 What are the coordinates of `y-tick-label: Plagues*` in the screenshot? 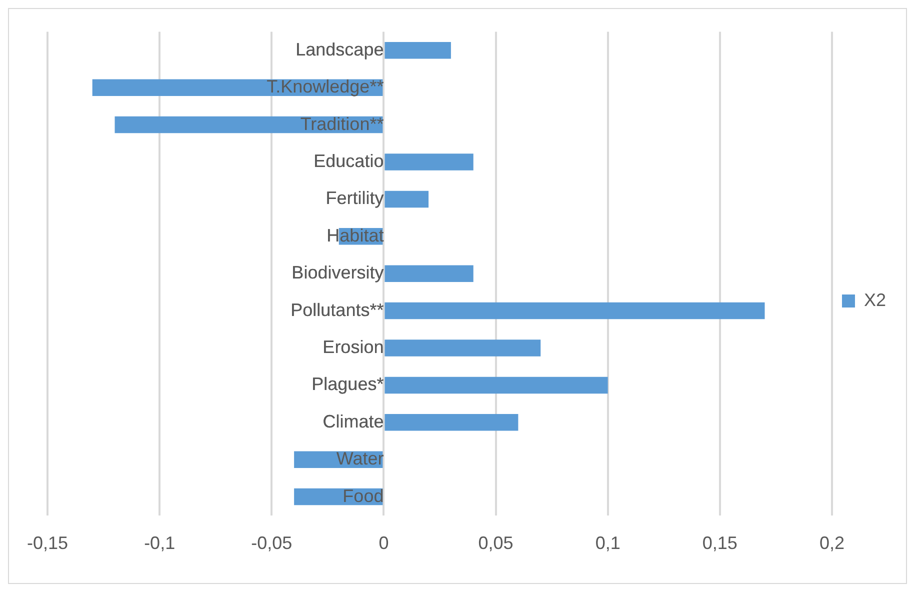 It's located at (348, 384).